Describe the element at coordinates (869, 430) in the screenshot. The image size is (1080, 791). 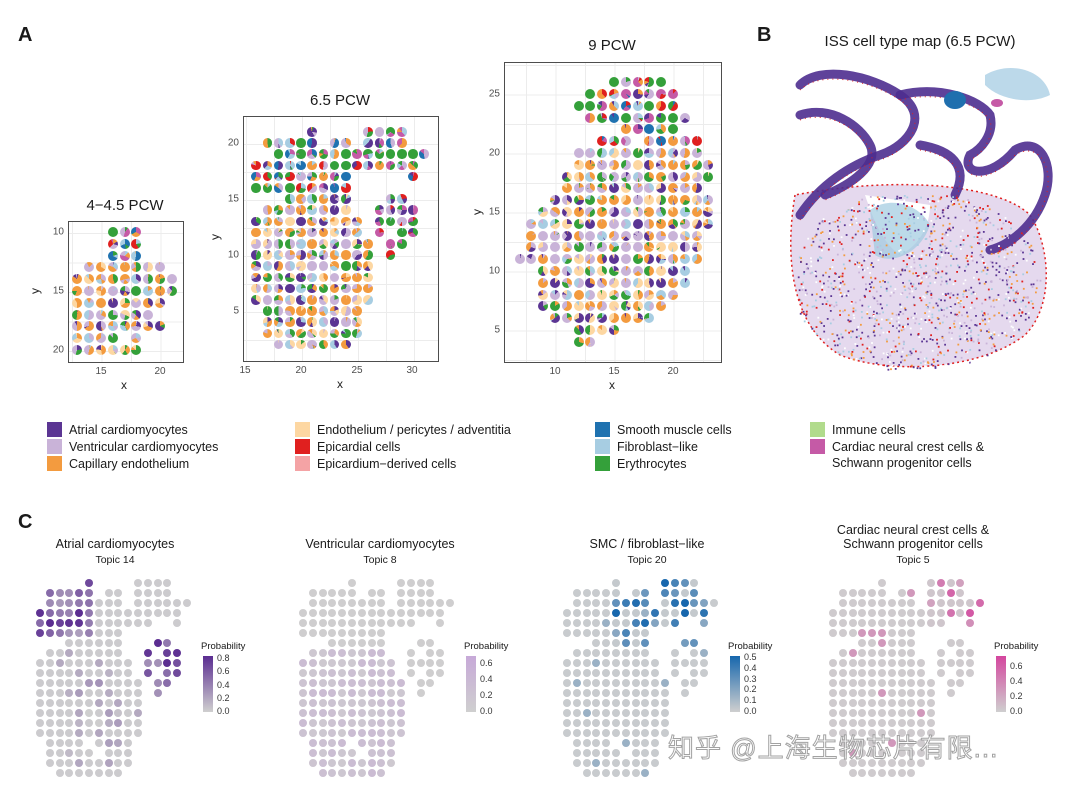
I see `legend-label: Immune cells` at that location.